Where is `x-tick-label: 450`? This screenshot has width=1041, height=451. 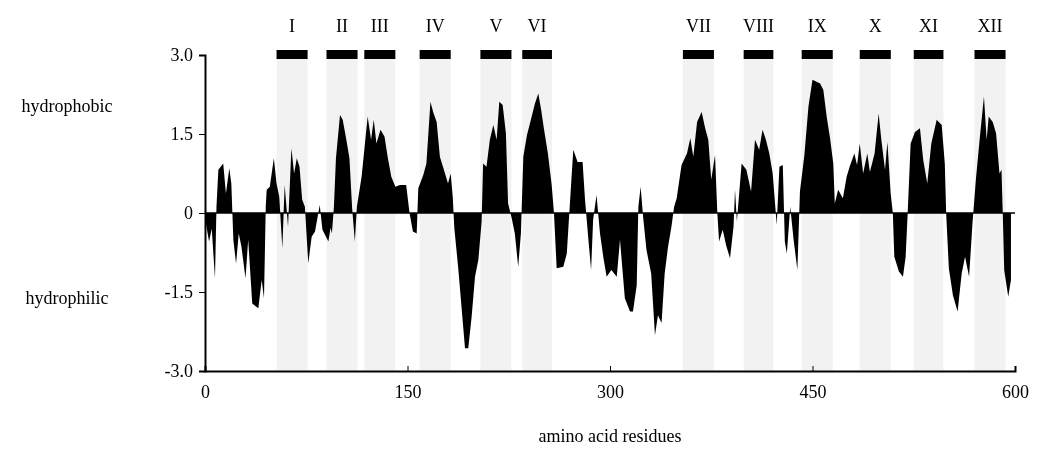
x-tick-label: 450 is located at coordinates (813, 391).